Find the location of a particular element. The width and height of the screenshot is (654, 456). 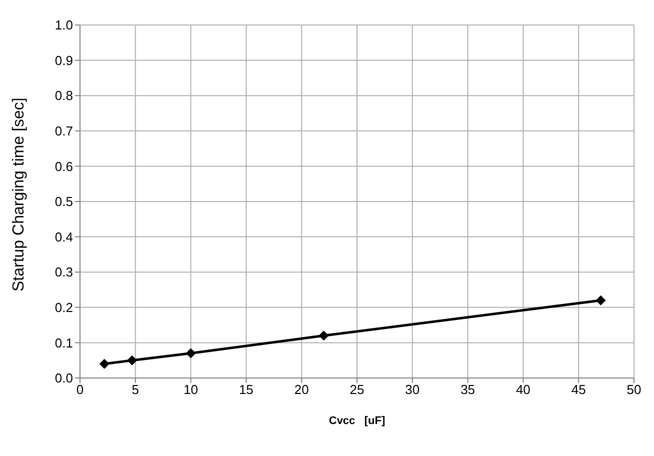

x-tick-label: 25 is located at coordinates (357, 390).